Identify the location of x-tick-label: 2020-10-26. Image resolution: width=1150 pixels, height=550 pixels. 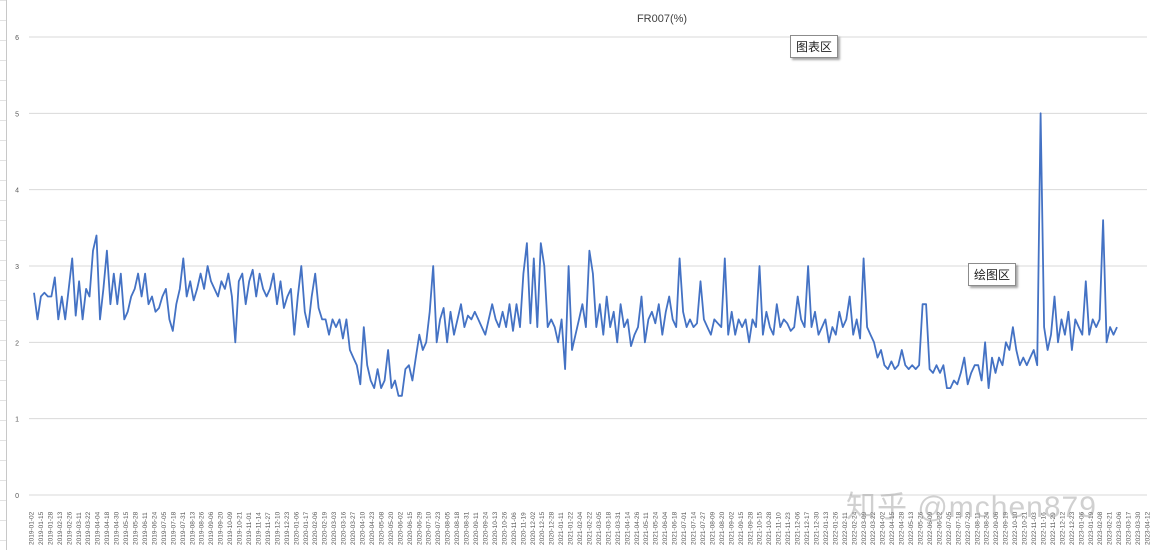
(504, 528).